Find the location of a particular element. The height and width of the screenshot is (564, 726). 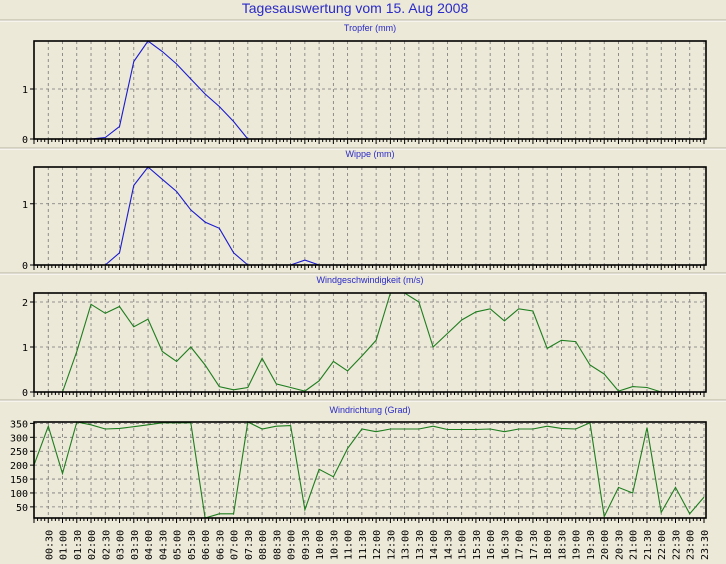

x-tick-label: 21:00 is located at coordinates (634, 545).